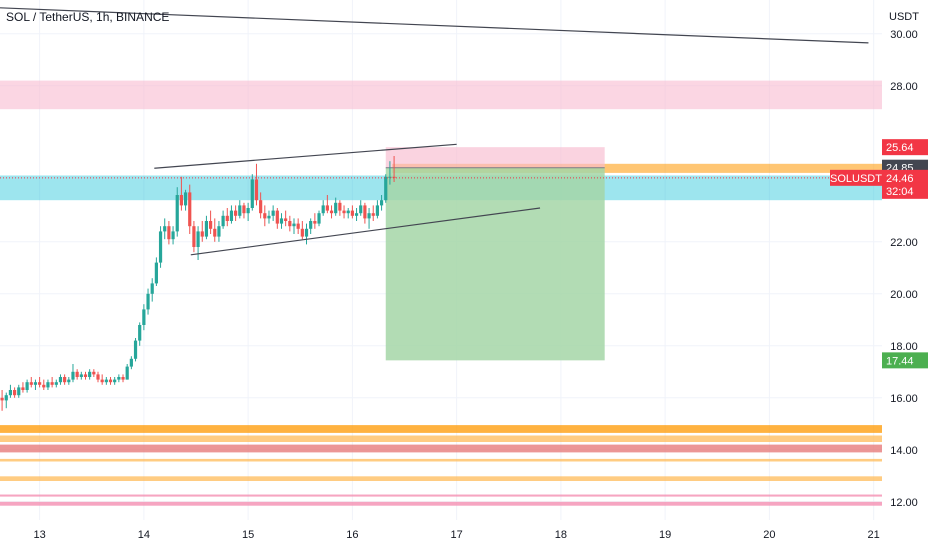  What do you see at coordinates (466, 535) in the screenshot?
I see `time-axis: 13 14 15 16 17 18 19 20 21` at bounding box center [466, 535].